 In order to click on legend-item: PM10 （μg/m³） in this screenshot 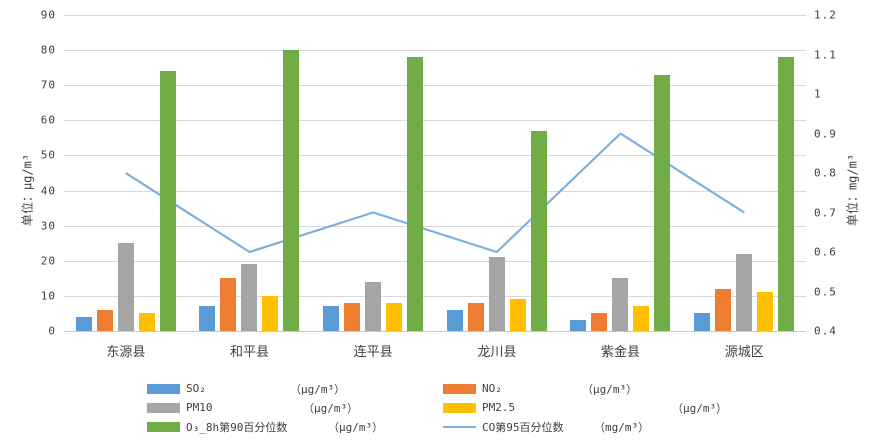, I will do `click(295, 407)`.